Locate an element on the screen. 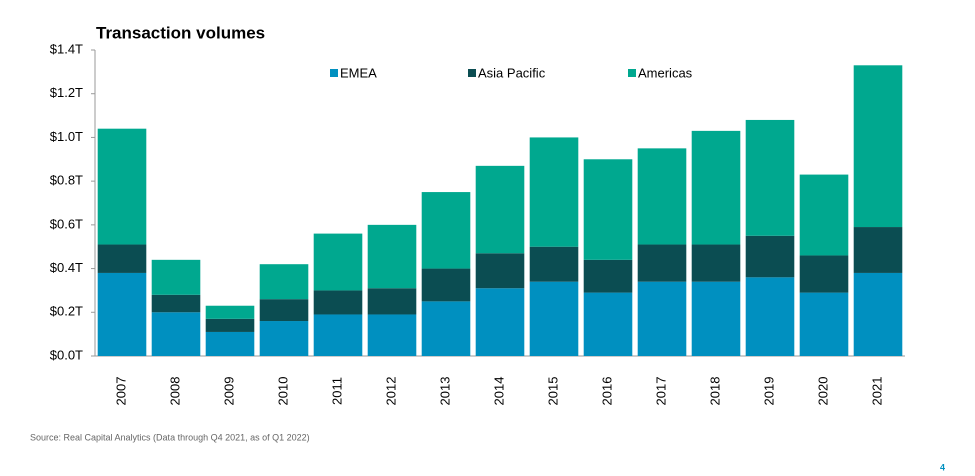  x-tick-label: 2021 is located at coordinates (876, 391).